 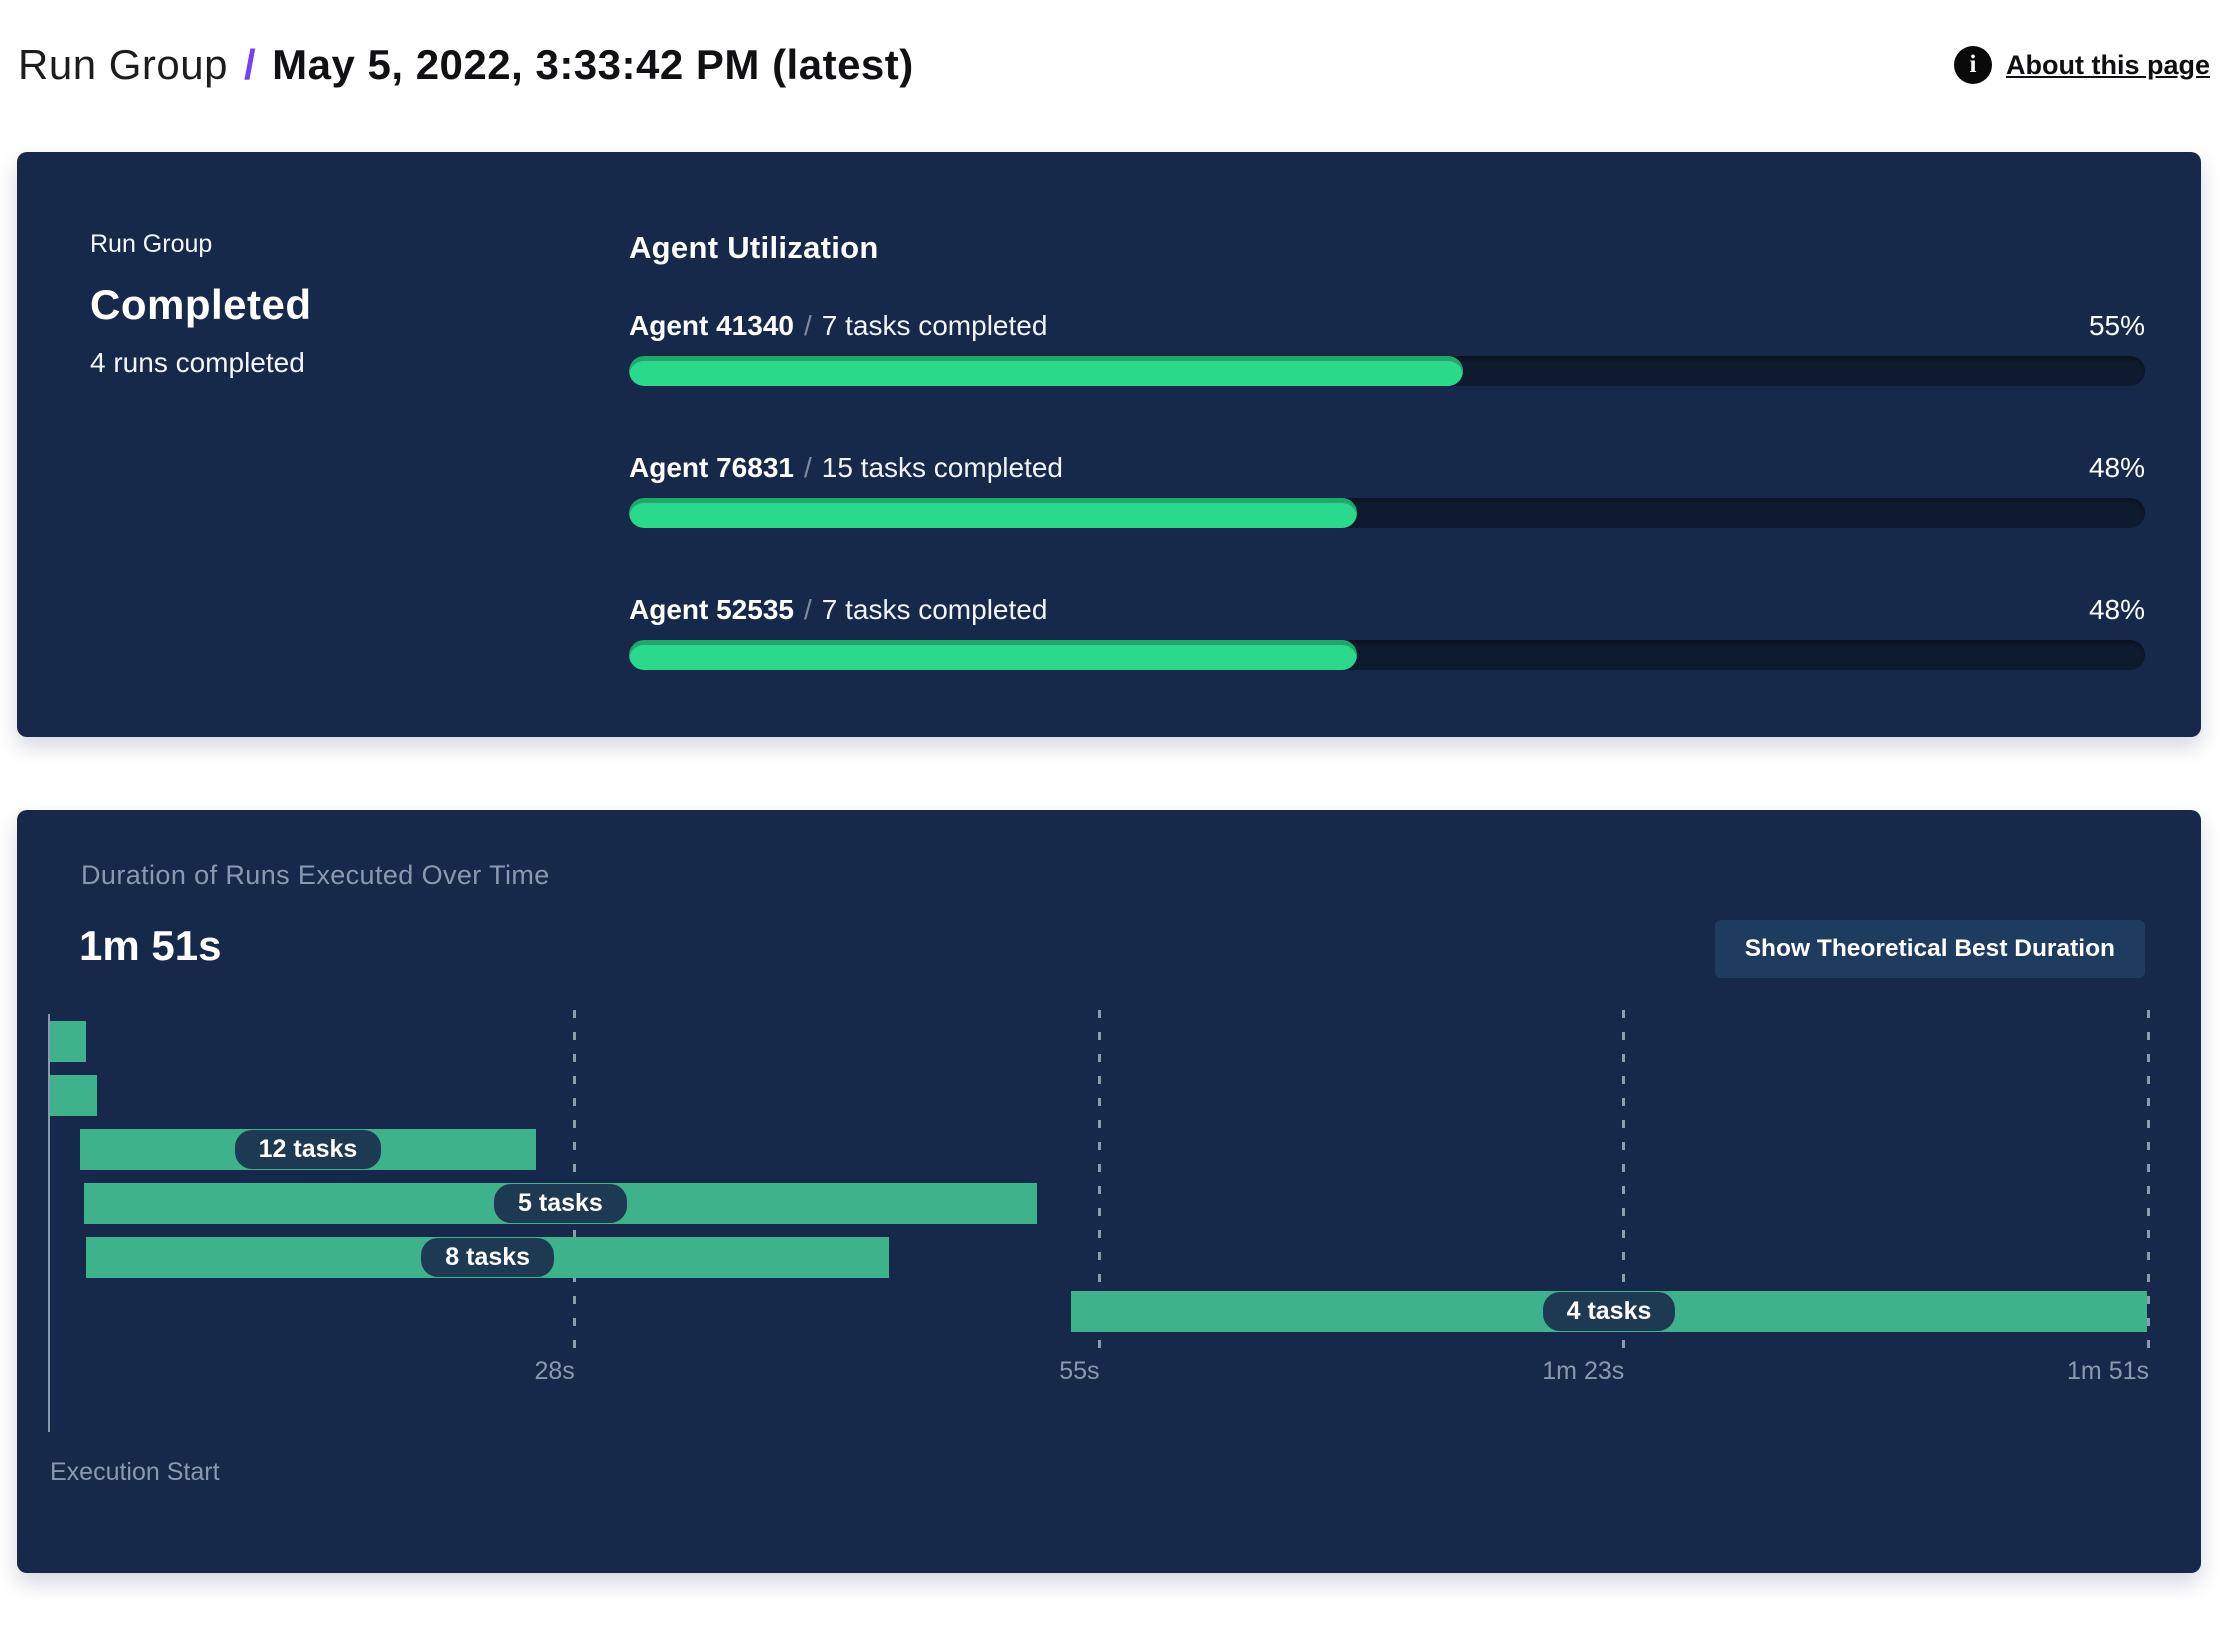 I want to click on time-tick-label: 55s, so click(x=1079, y=1371).